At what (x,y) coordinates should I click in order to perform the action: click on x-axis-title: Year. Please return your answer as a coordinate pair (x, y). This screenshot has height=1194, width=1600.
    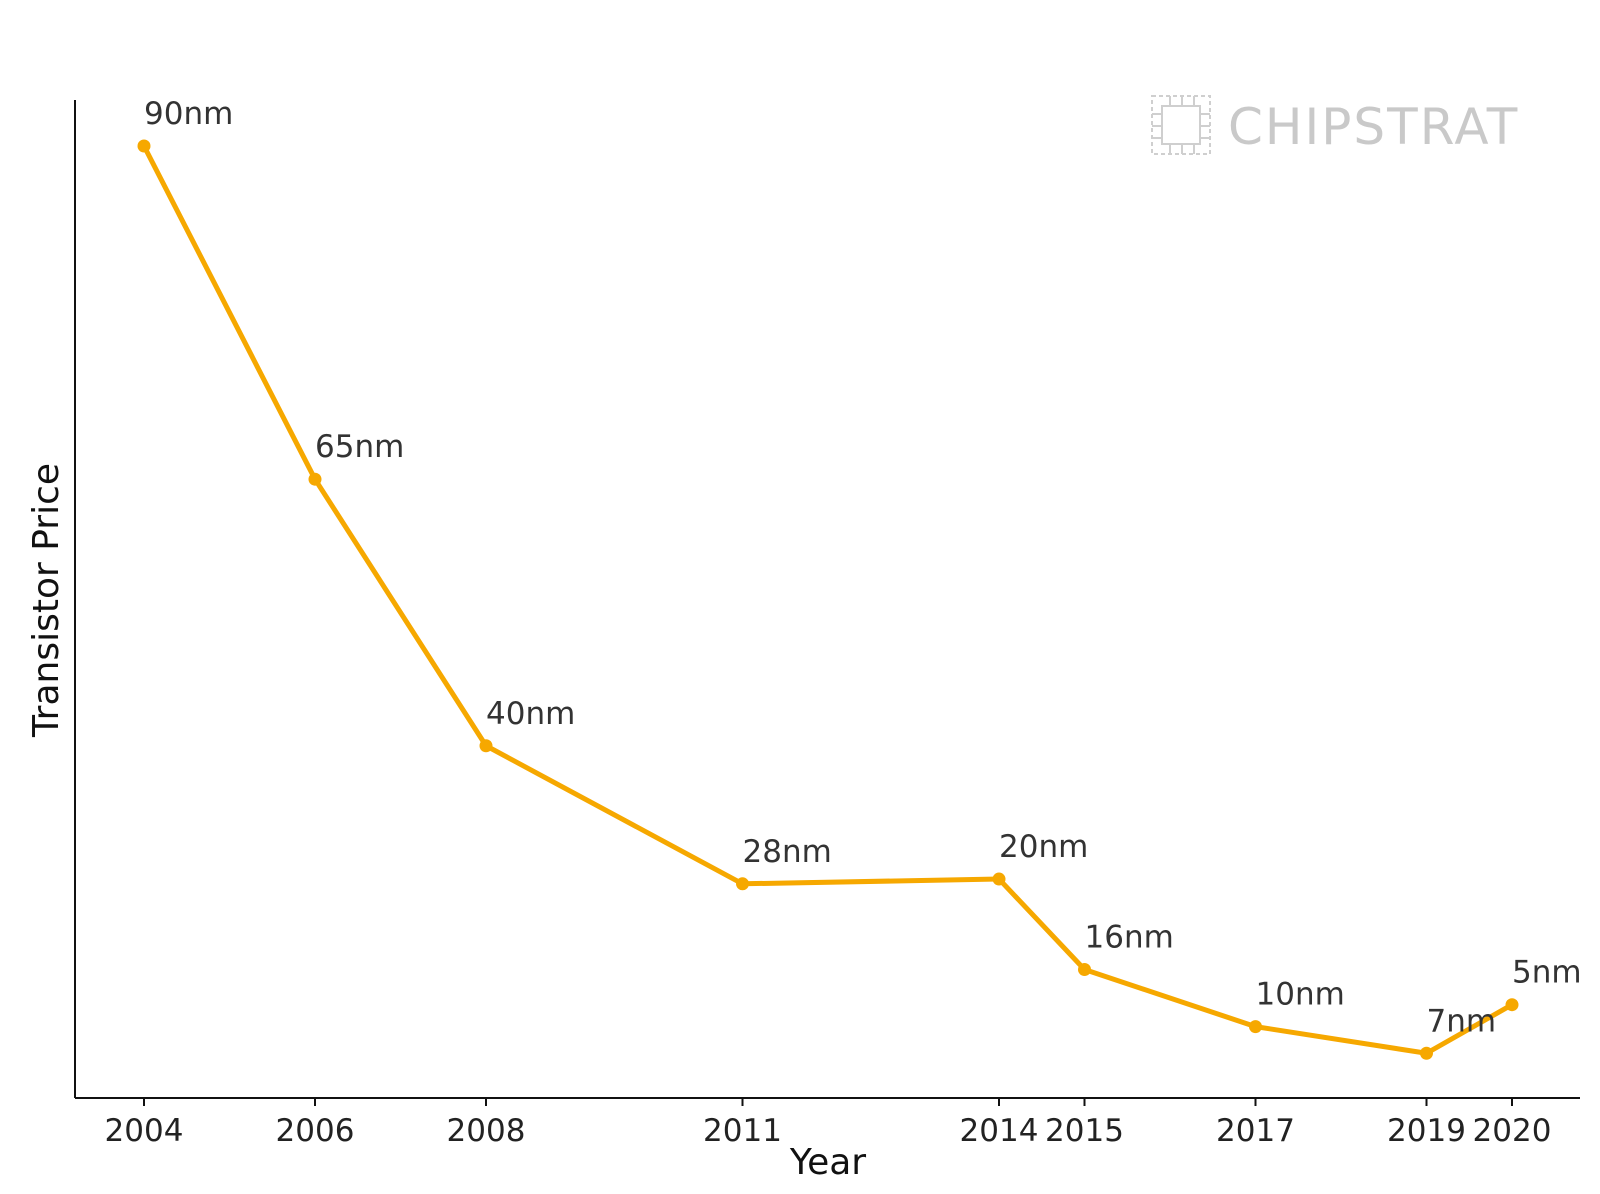
    Looking at the image, I should click on (827, 1162).